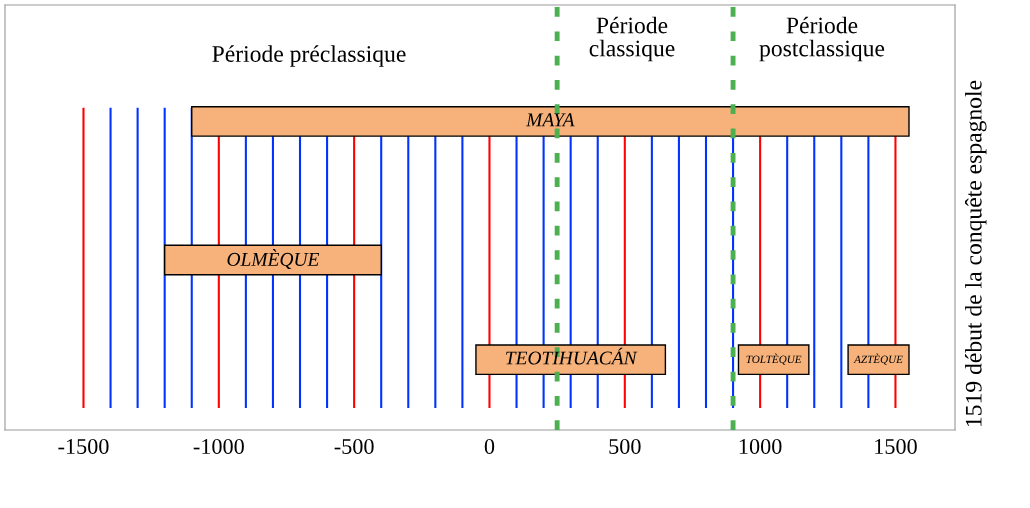 Image resolution: width=1030 pixels, height=508 pixels. Describe the element at coordinates (976, 253) in the screenshot. I see `text: 1519 début de la conquête espagnole` at that location.